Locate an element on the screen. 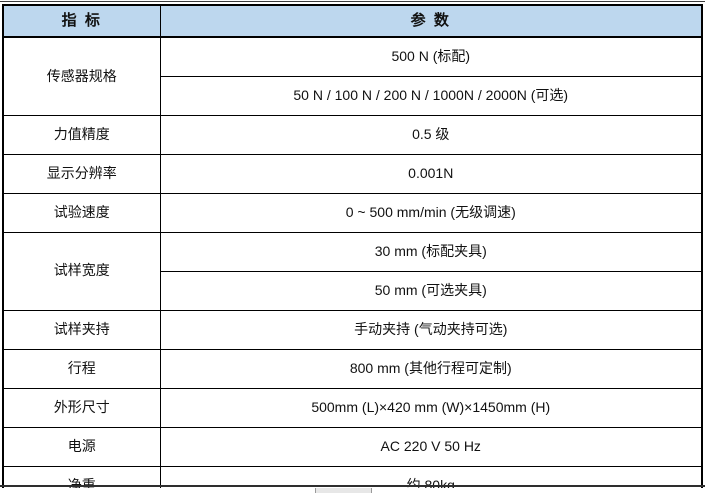 The image size is (705, 493). spec-label-force-accuracy: 力值精度 is located at coordinates (81, 134).